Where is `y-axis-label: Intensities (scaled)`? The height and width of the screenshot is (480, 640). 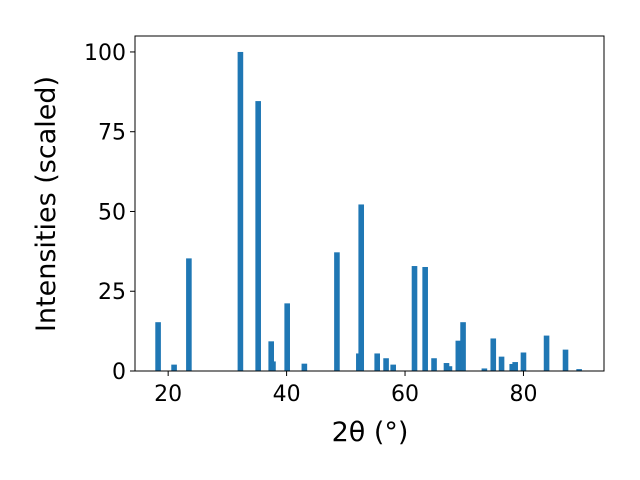
y-axis-label: Intensities (scaled) is located at coordinates (46, 204).